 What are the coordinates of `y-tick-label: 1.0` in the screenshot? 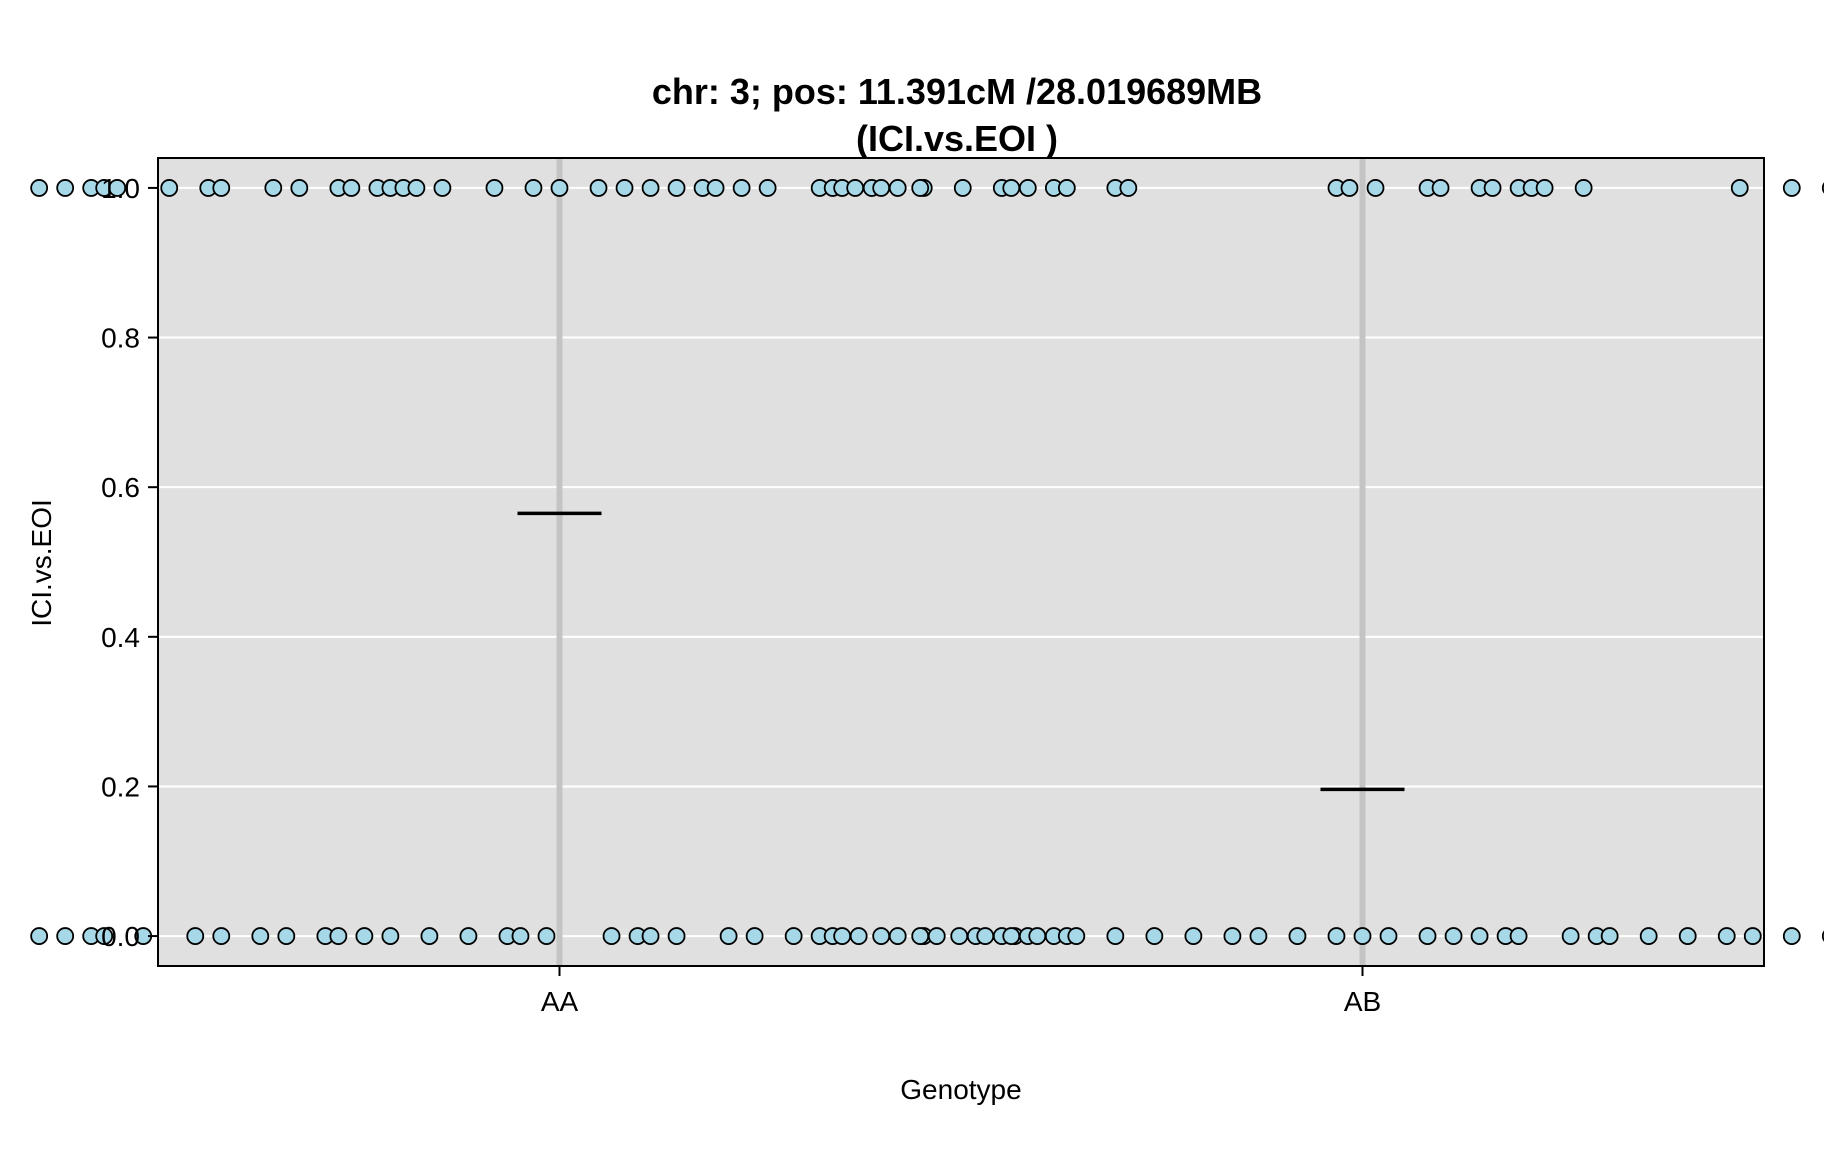 It's located at (120, 188).